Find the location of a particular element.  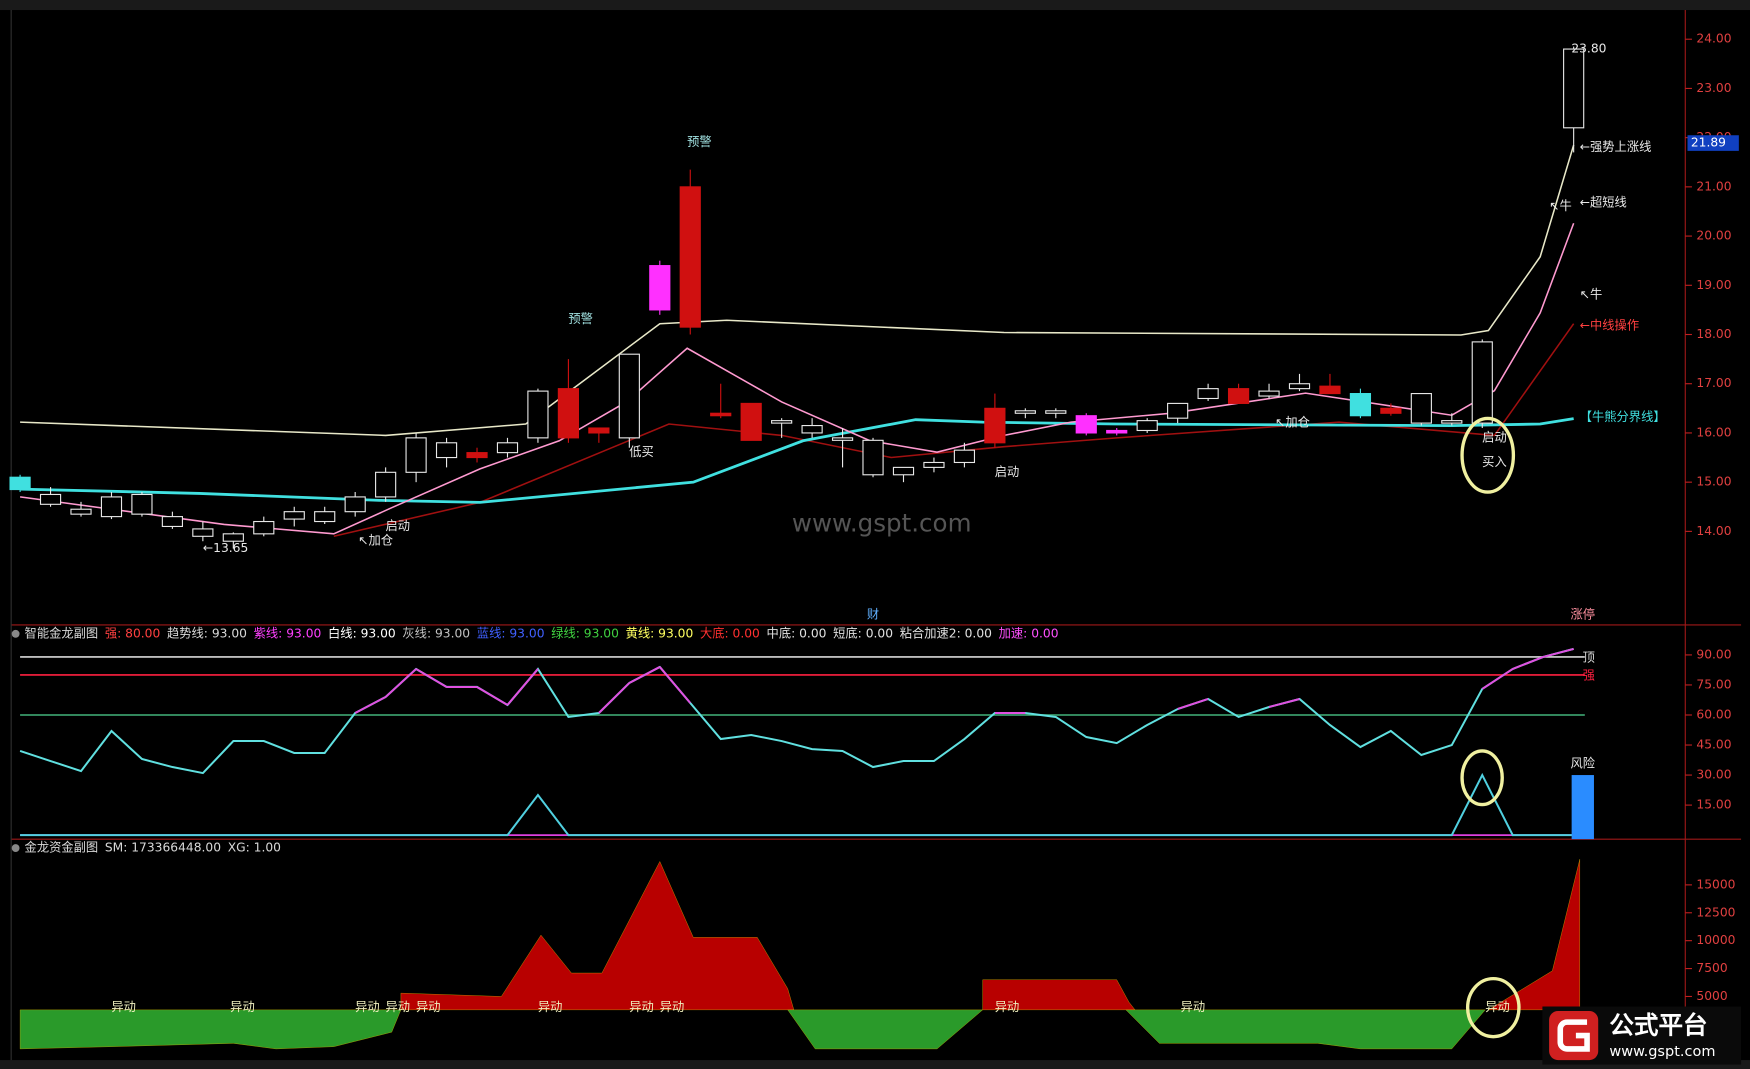

y-tick-label: 30.00 is located at coordinates (1713, 775).